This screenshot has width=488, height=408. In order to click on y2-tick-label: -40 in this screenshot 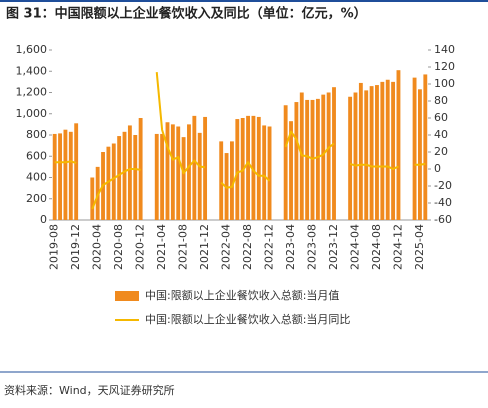, I will do `click(443, 202)`.